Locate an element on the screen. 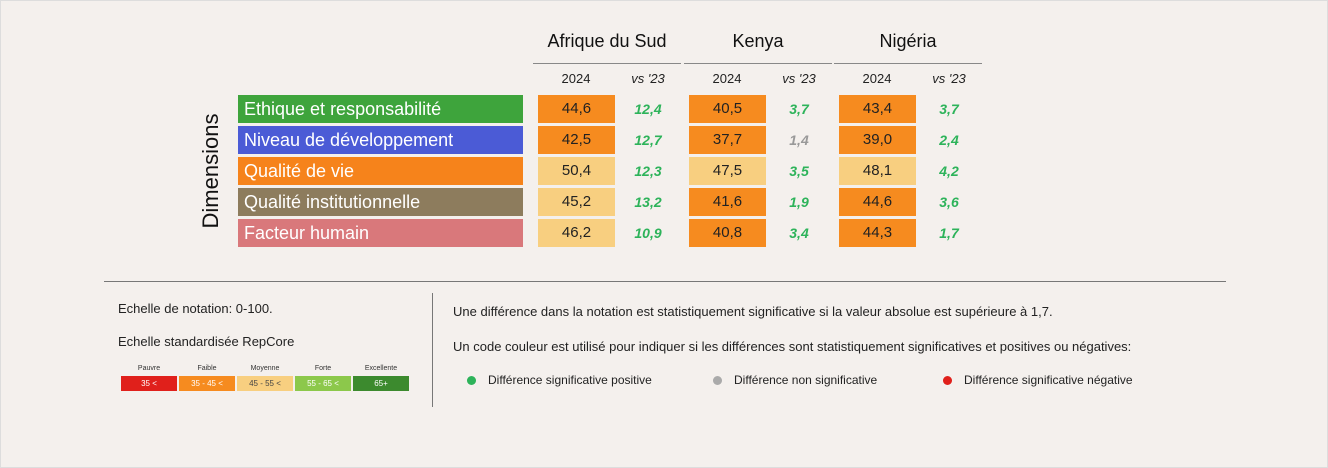 The height and width of the screenshot is (468, 1328). diff-cell: 1,4 is located at coordinates (799, 140).